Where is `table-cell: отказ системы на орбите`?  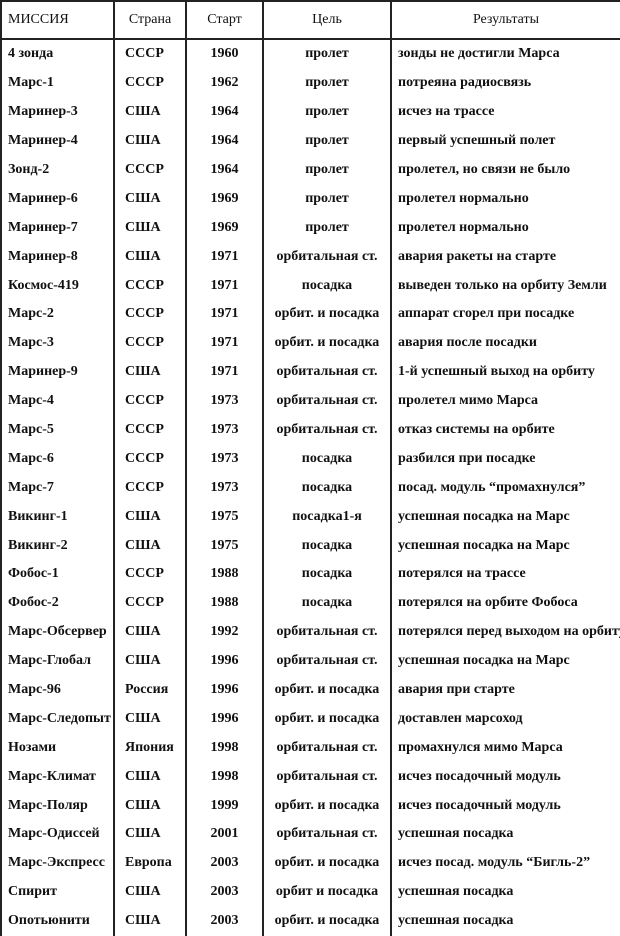
table-cell: отказ системы на орбите is located at coordinates (505, 430).